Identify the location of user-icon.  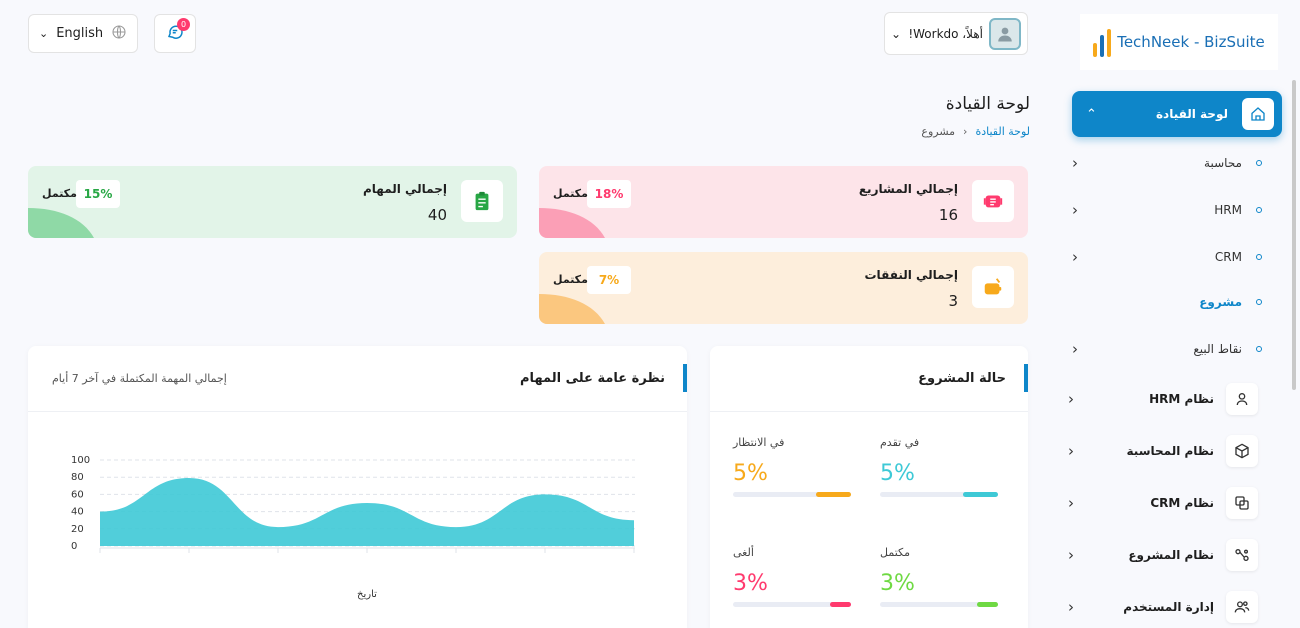
(1242, 399).